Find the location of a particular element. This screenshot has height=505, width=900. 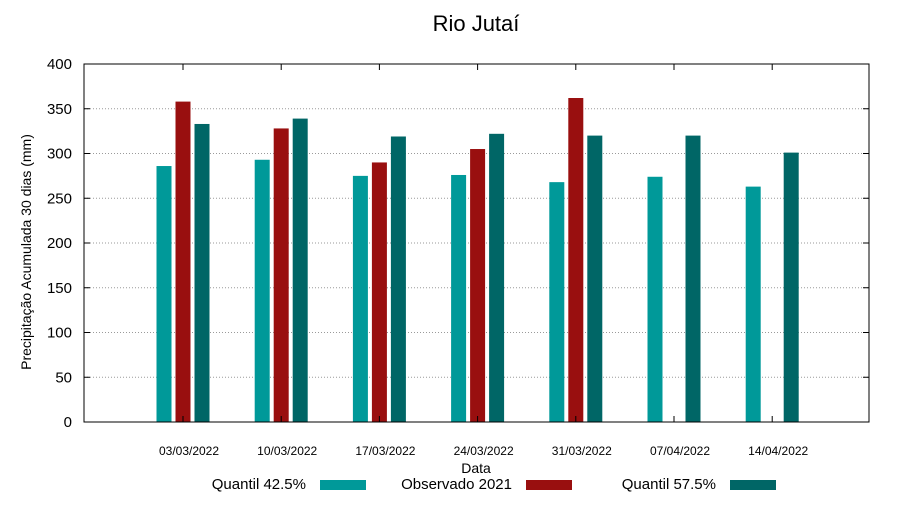

y-axis-label: Precipitação Acumulada 30 dias (mm) is located at coordinates (26, 252).